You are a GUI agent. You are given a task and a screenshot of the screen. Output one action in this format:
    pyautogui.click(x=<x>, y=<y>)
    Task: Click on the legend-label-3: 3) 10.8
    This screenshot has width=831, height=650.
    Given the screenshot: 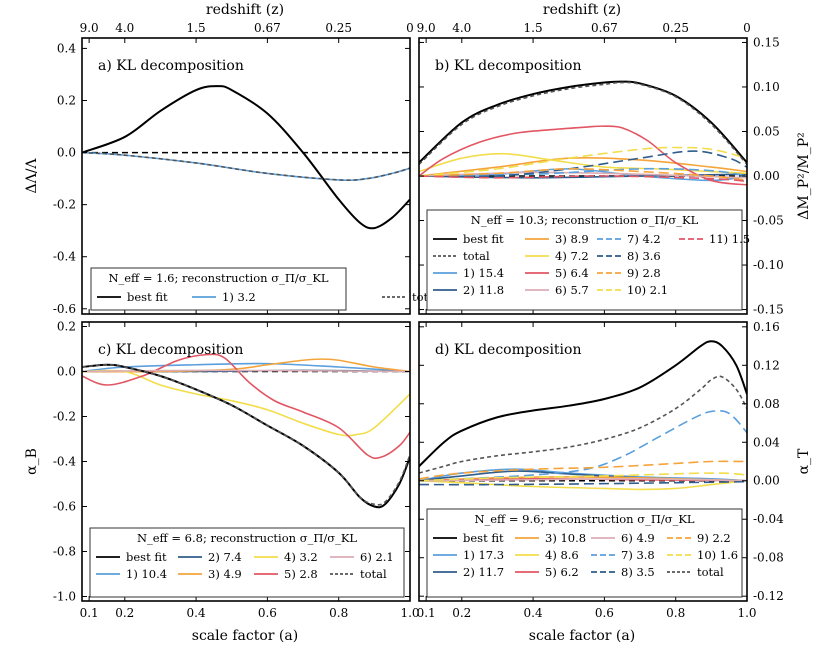 What is the action you would take?
    pyautogui.click(x=565, y=538)
    